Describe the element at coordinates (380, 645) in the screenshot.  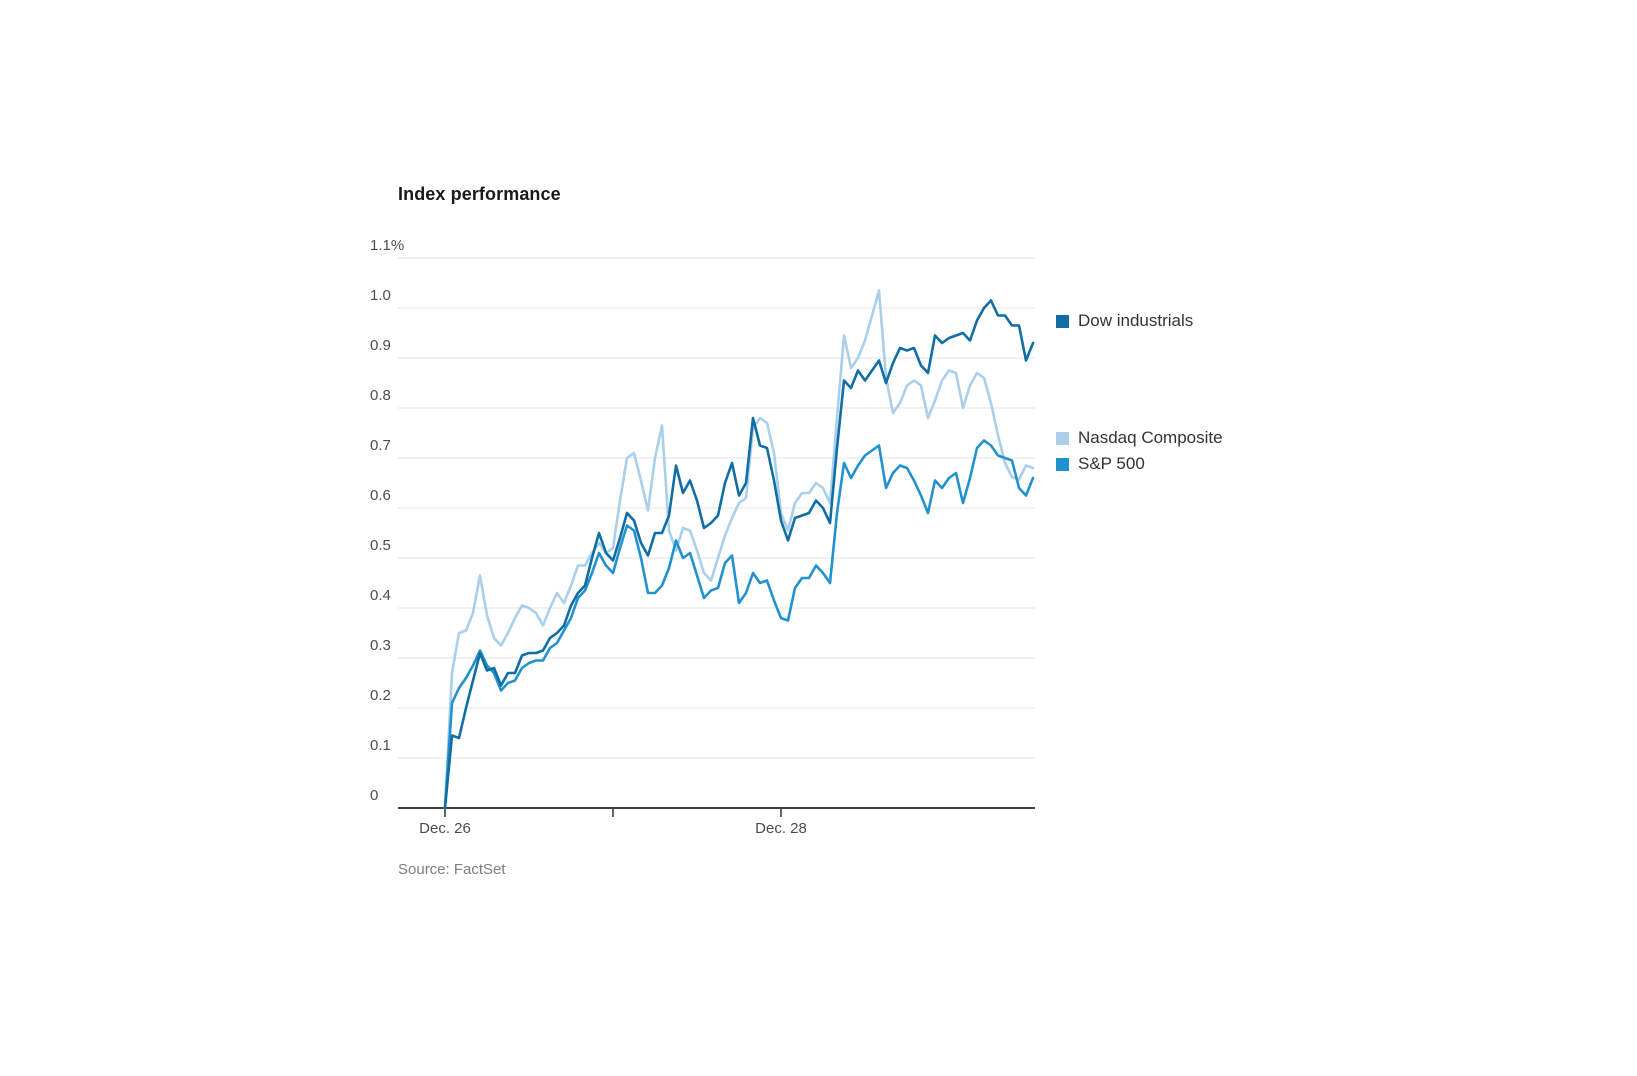
I see `y-axis-label: 0.3` at that location.